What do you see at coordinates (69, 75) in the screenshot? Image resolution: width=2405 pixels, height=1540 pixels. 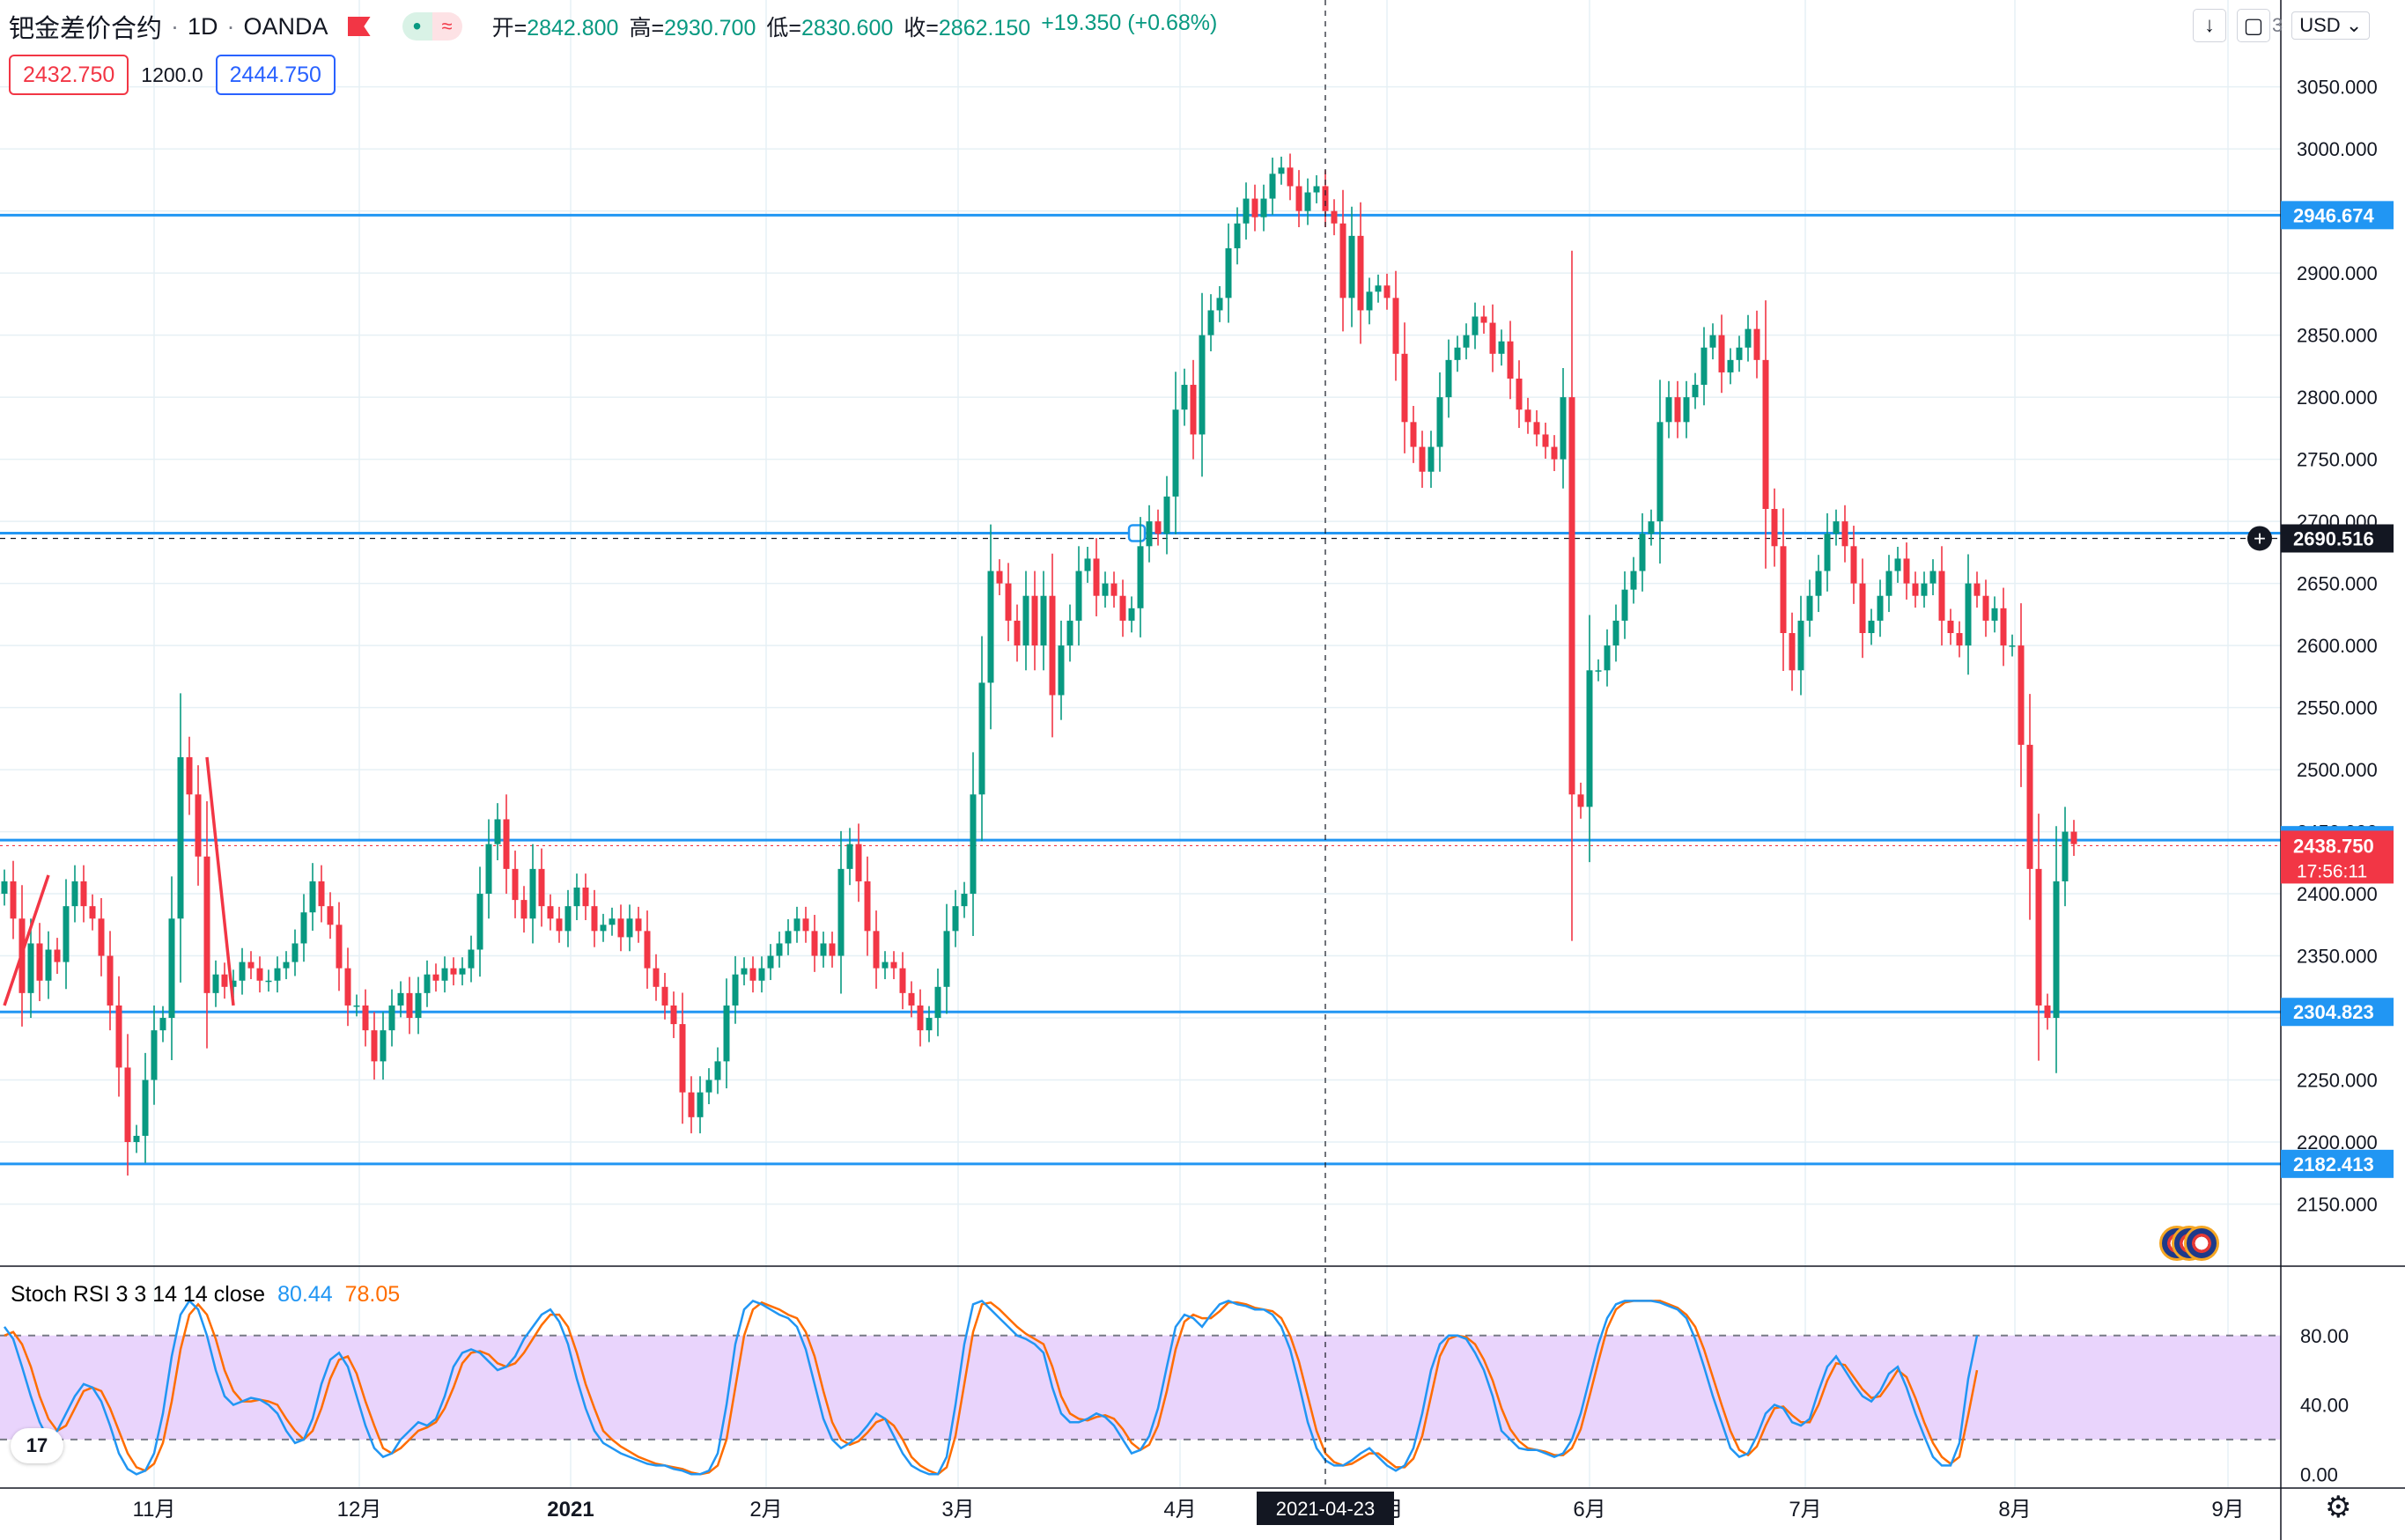 I see `sell-button: 2432.750` at bounding box center [69, 75].